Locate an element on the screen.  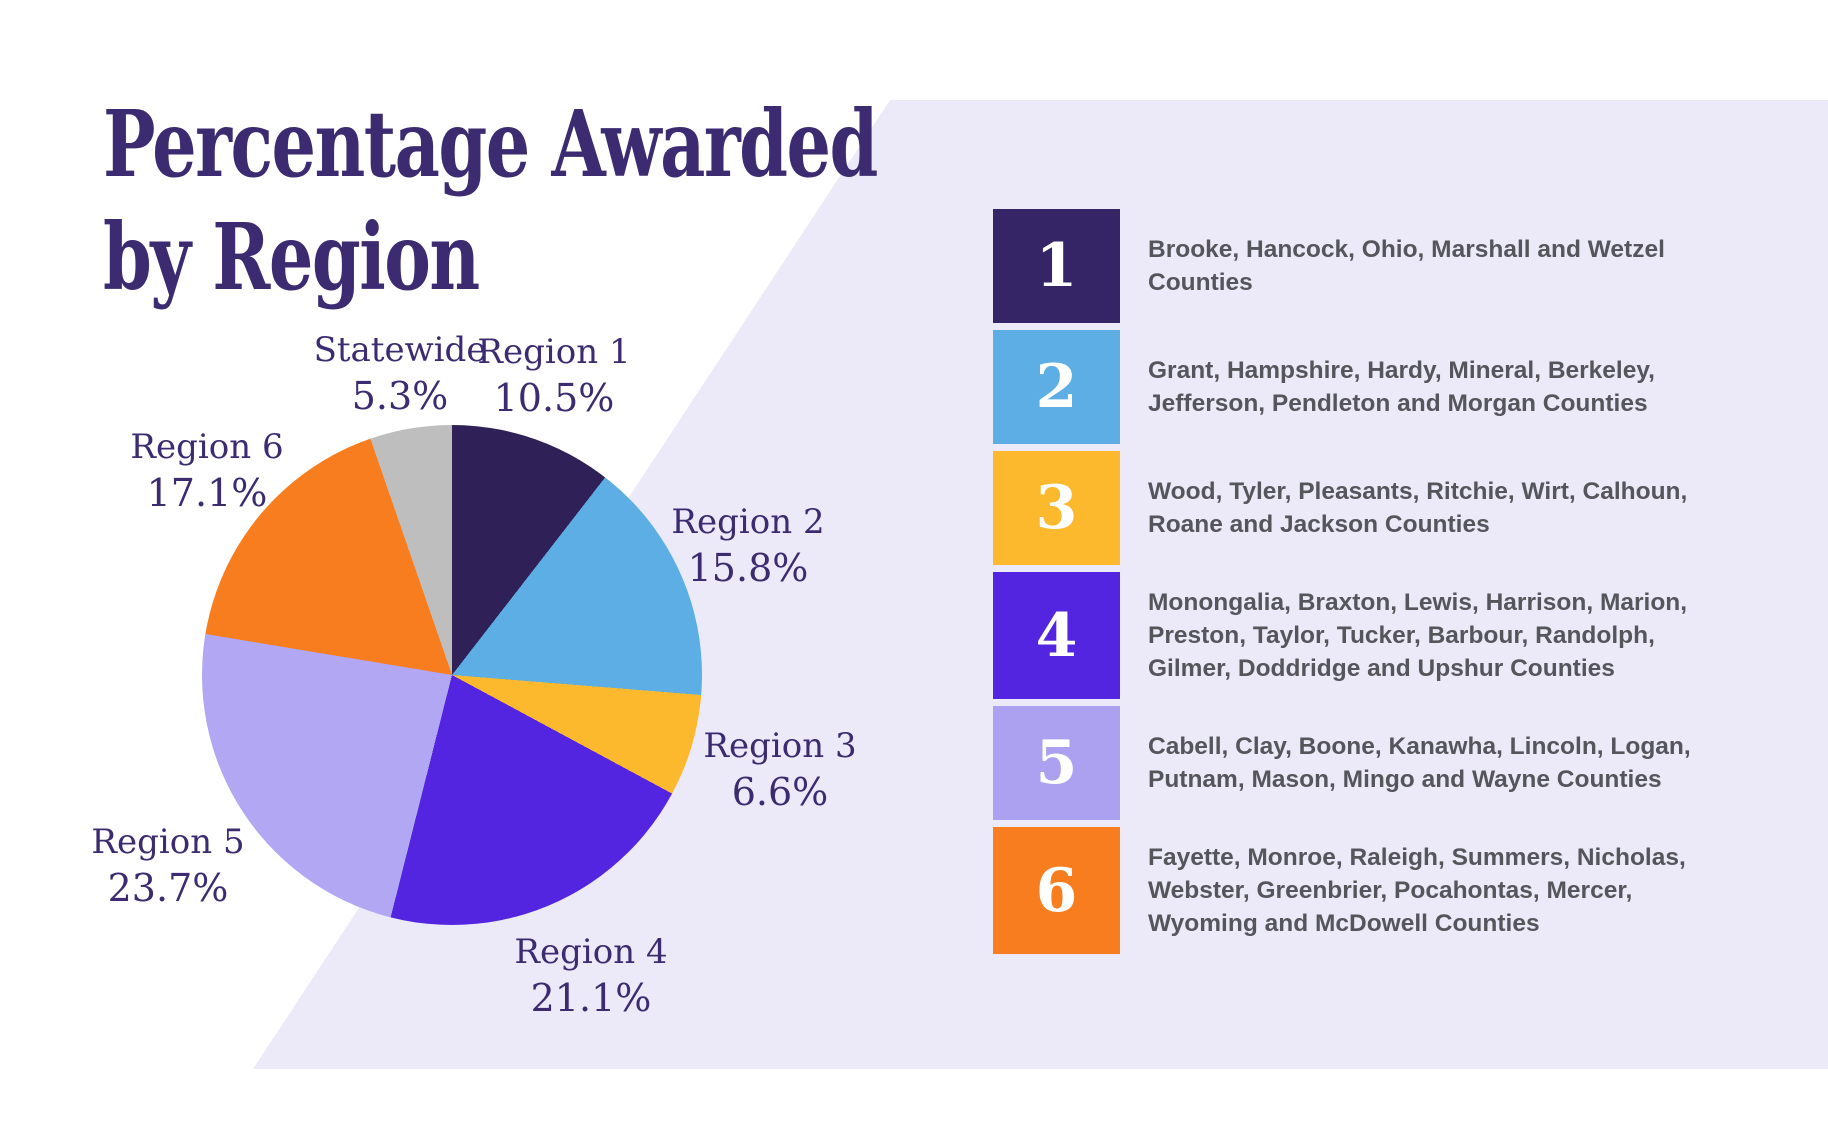
page-title-line1: Percentage Awarded is located at coordinates (490, 144).